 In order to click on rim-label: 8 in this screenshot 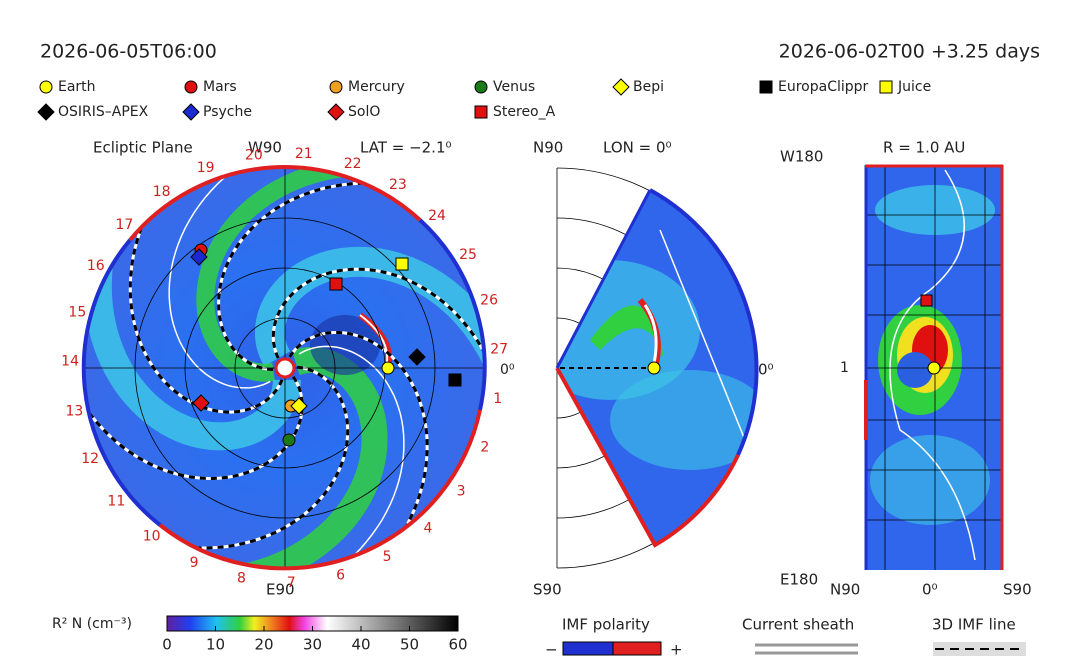, I will do `click(241, 579)`.